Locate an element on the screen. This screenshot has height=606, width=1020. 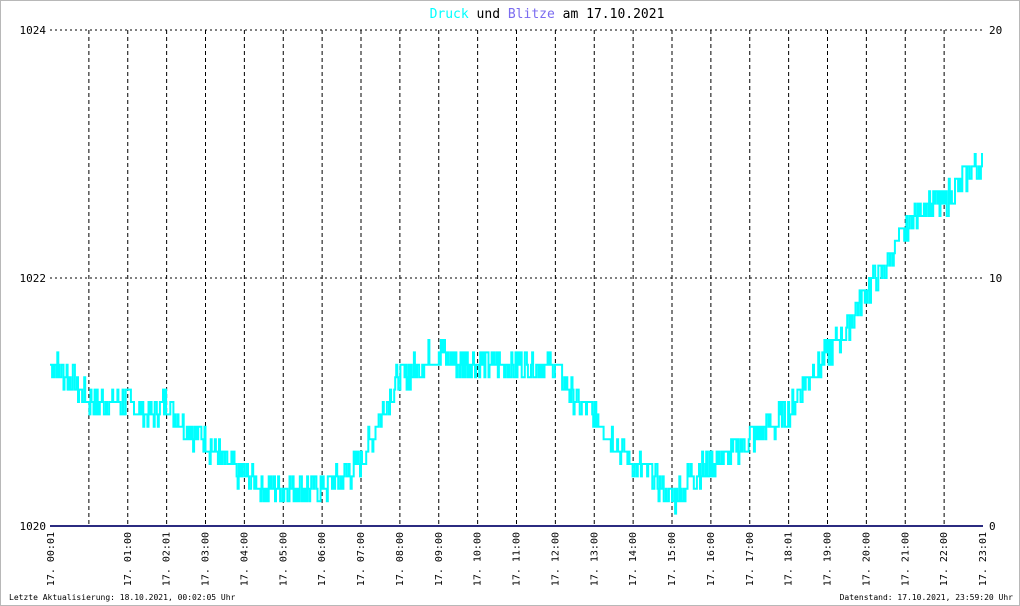
x-tick-label: 17. 03:00 is located at coordinates (206, 559).